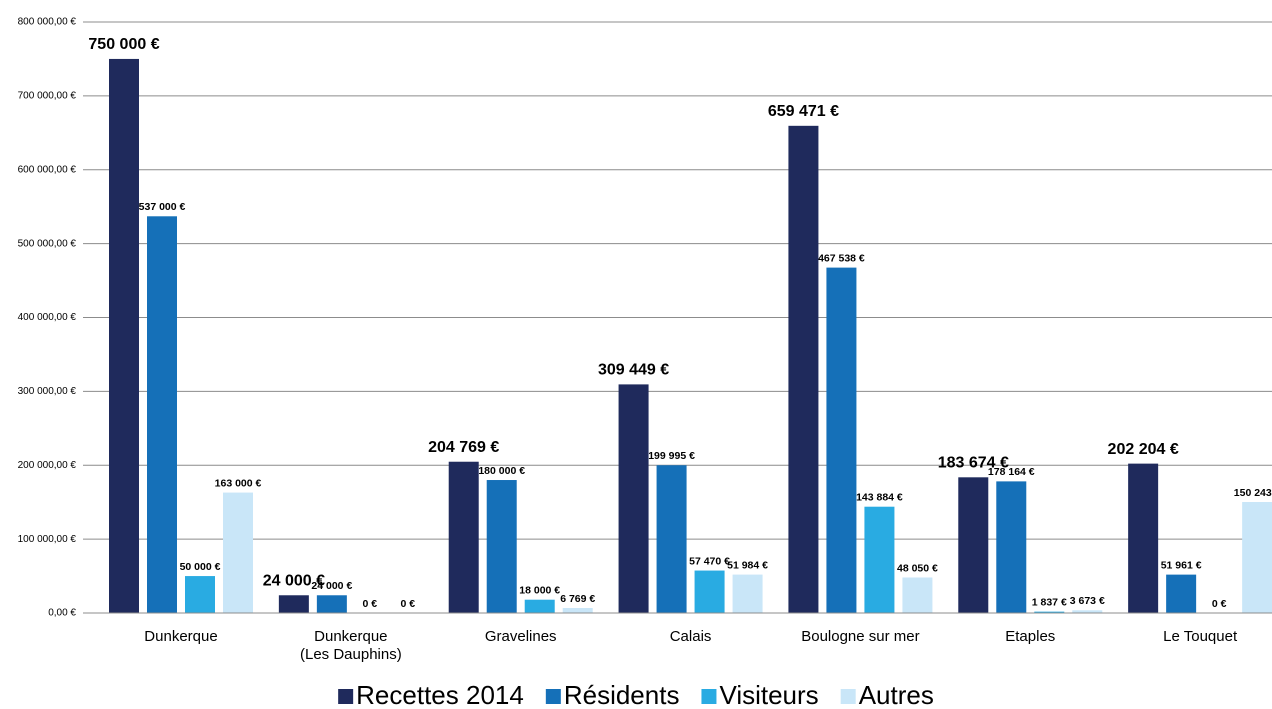 This screenshot has width=1272, height=709. I want to click on data-label: 143 884 €, so click(879, 497).